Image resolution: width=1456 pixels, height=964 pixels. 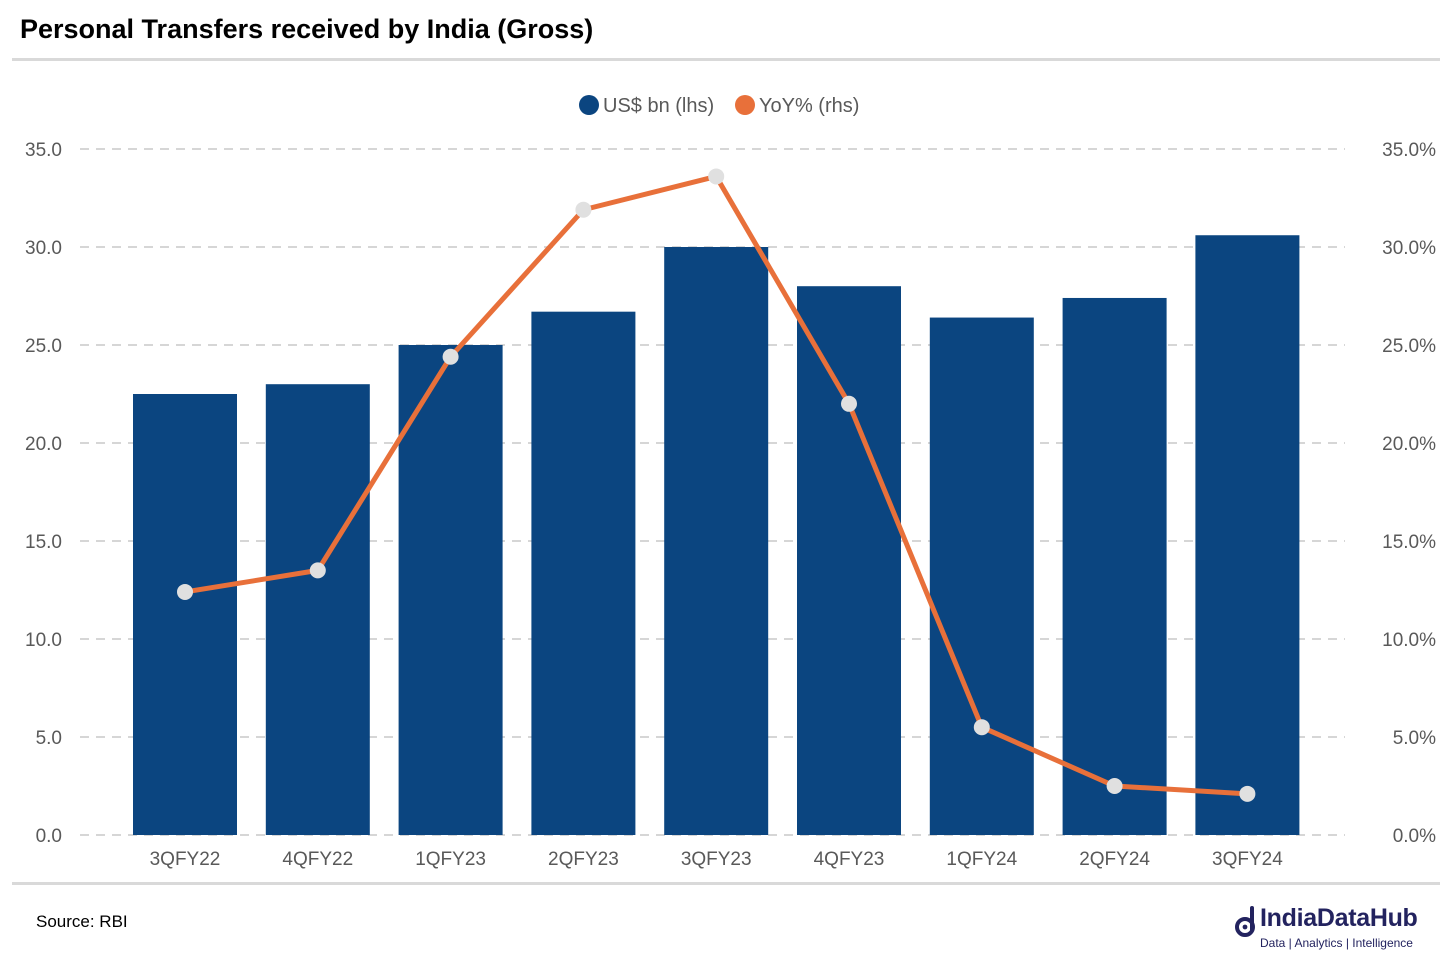 I want to click on legend-marker-bars, so click(x=589, y=105).